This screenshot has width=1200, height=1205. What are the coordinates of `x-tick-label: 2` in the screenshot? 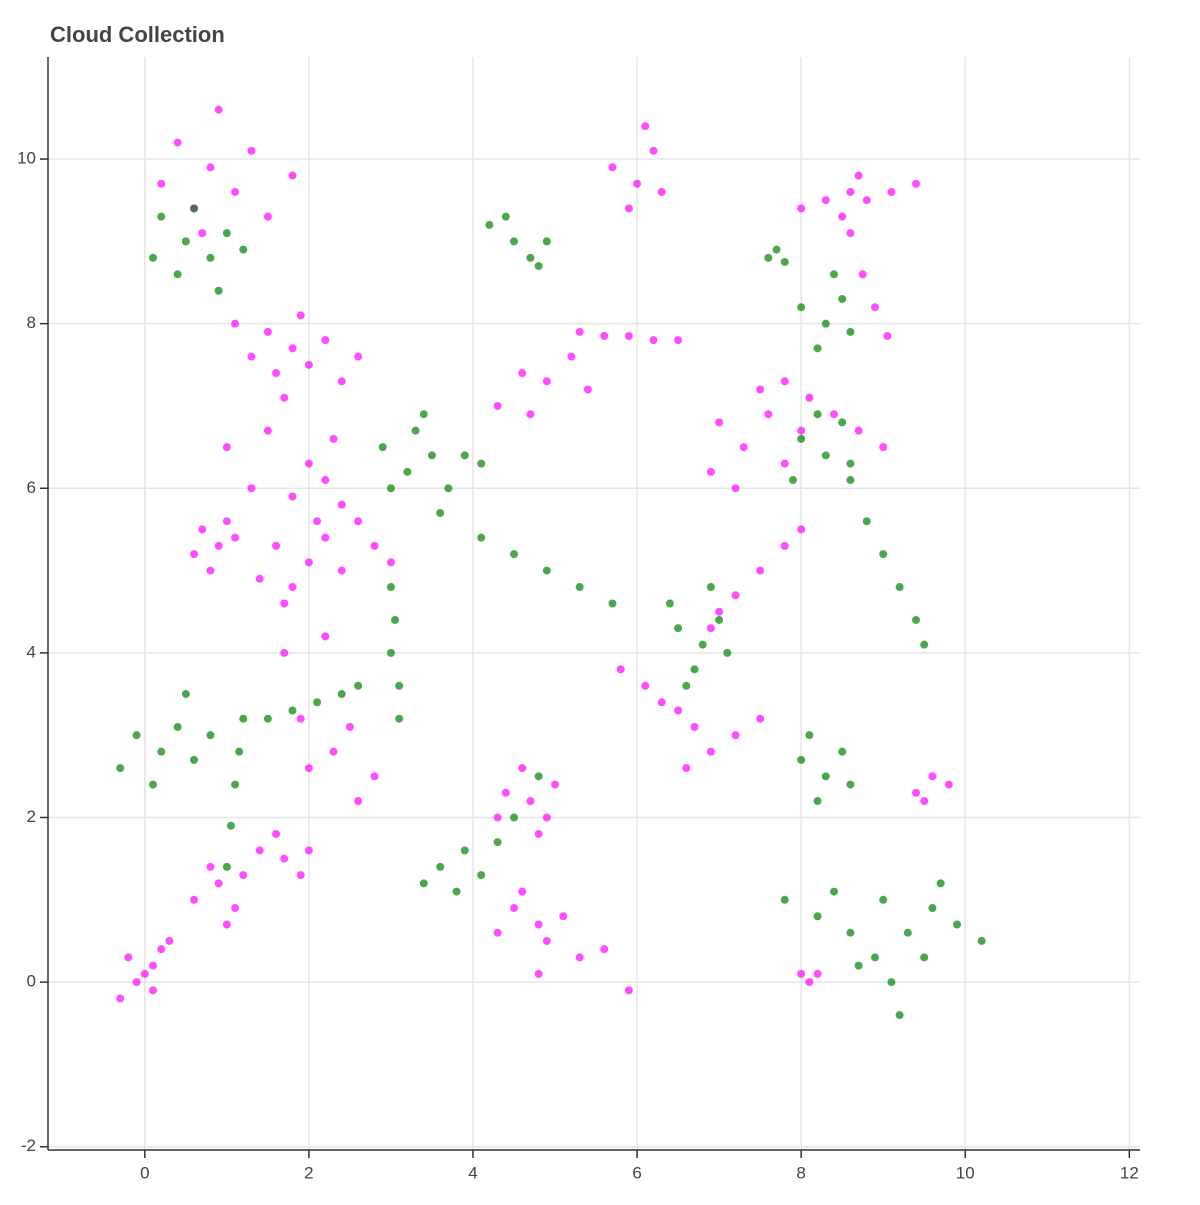 It's located at (308, 1172).